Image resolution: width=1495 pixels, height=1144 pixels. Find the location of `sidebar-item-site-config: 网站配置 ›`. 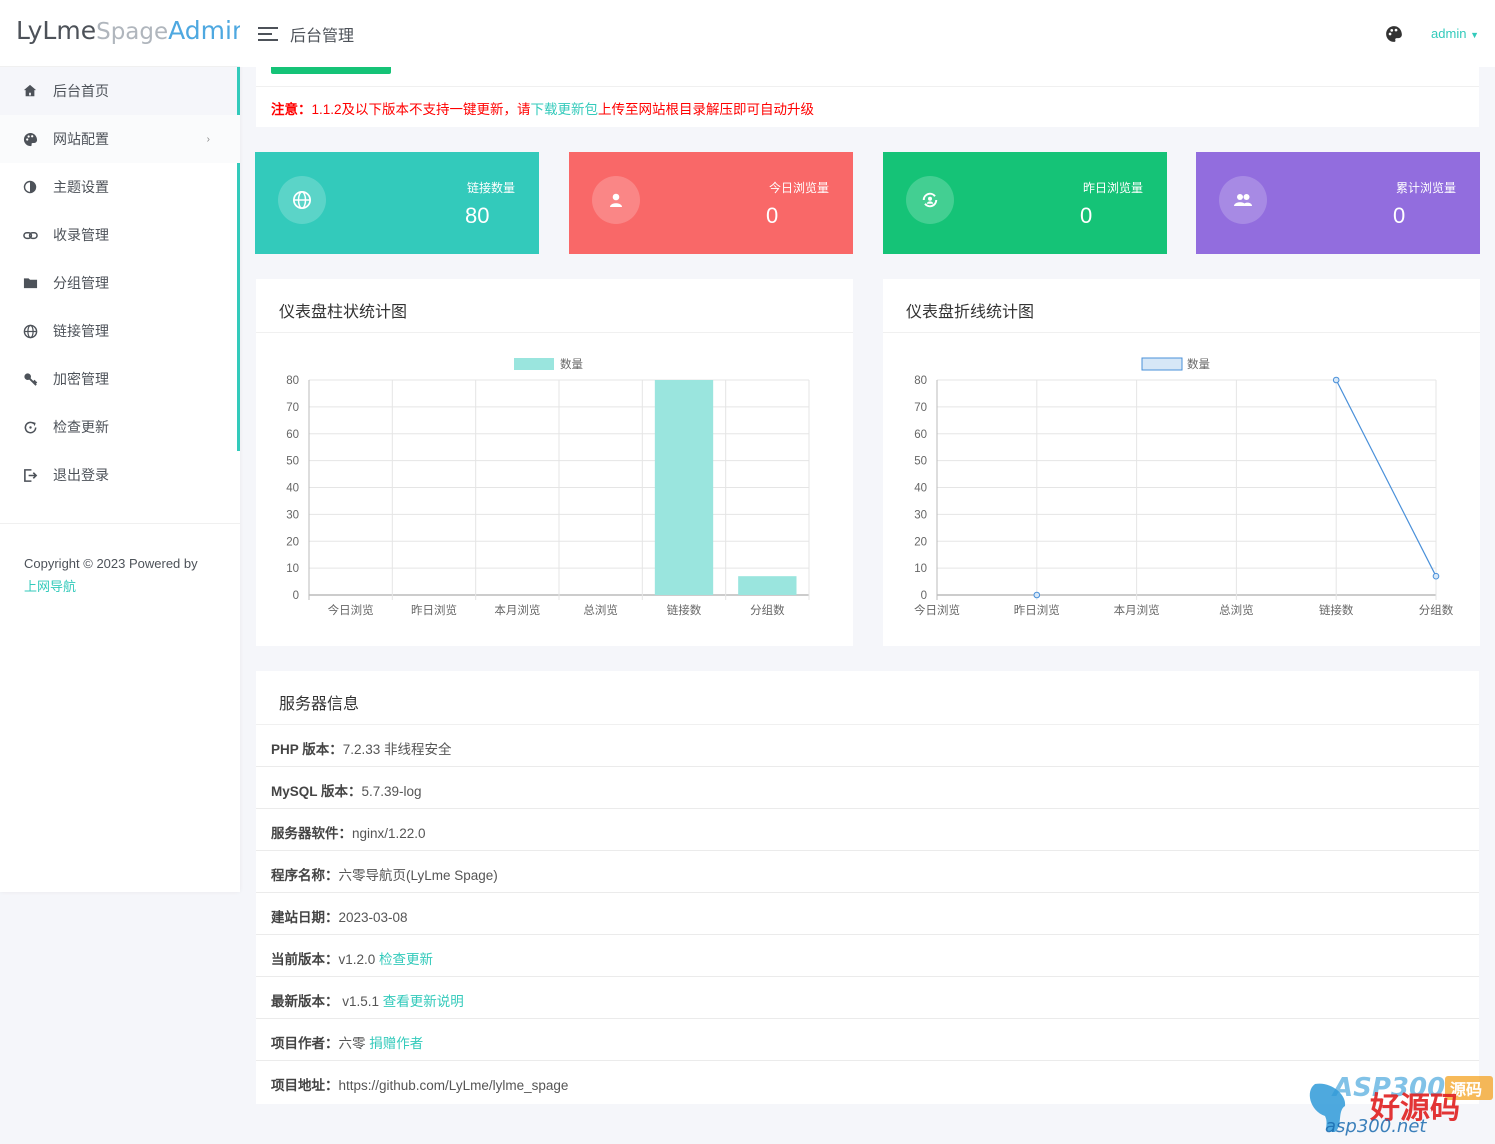

sidebar-item-site-config: 网站配置 › is located at coordinates (120, 139).